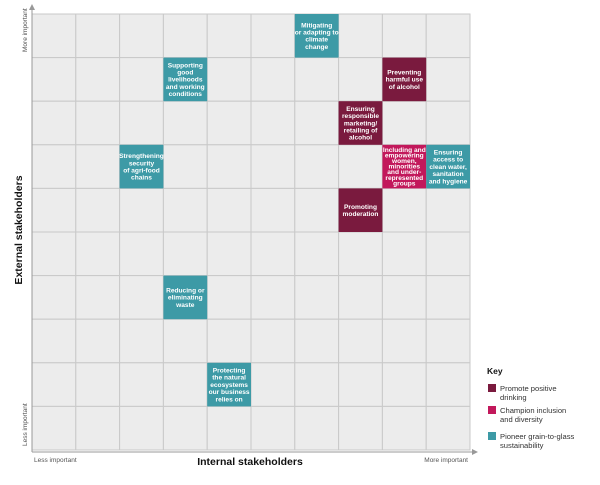  I want to click on x-axis-arrow-icon, so click(475, 452).